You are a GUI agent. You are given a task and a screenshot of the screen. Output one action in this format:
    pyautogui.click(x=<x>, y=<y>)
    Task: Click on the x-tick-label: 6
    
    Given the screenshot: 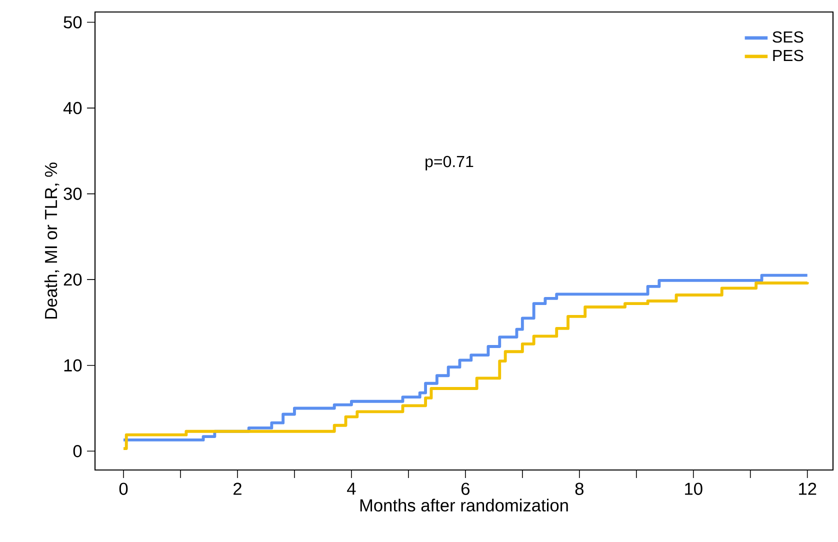 What is the action you would take?
    pyautogui.click(x=465, y=488)
    